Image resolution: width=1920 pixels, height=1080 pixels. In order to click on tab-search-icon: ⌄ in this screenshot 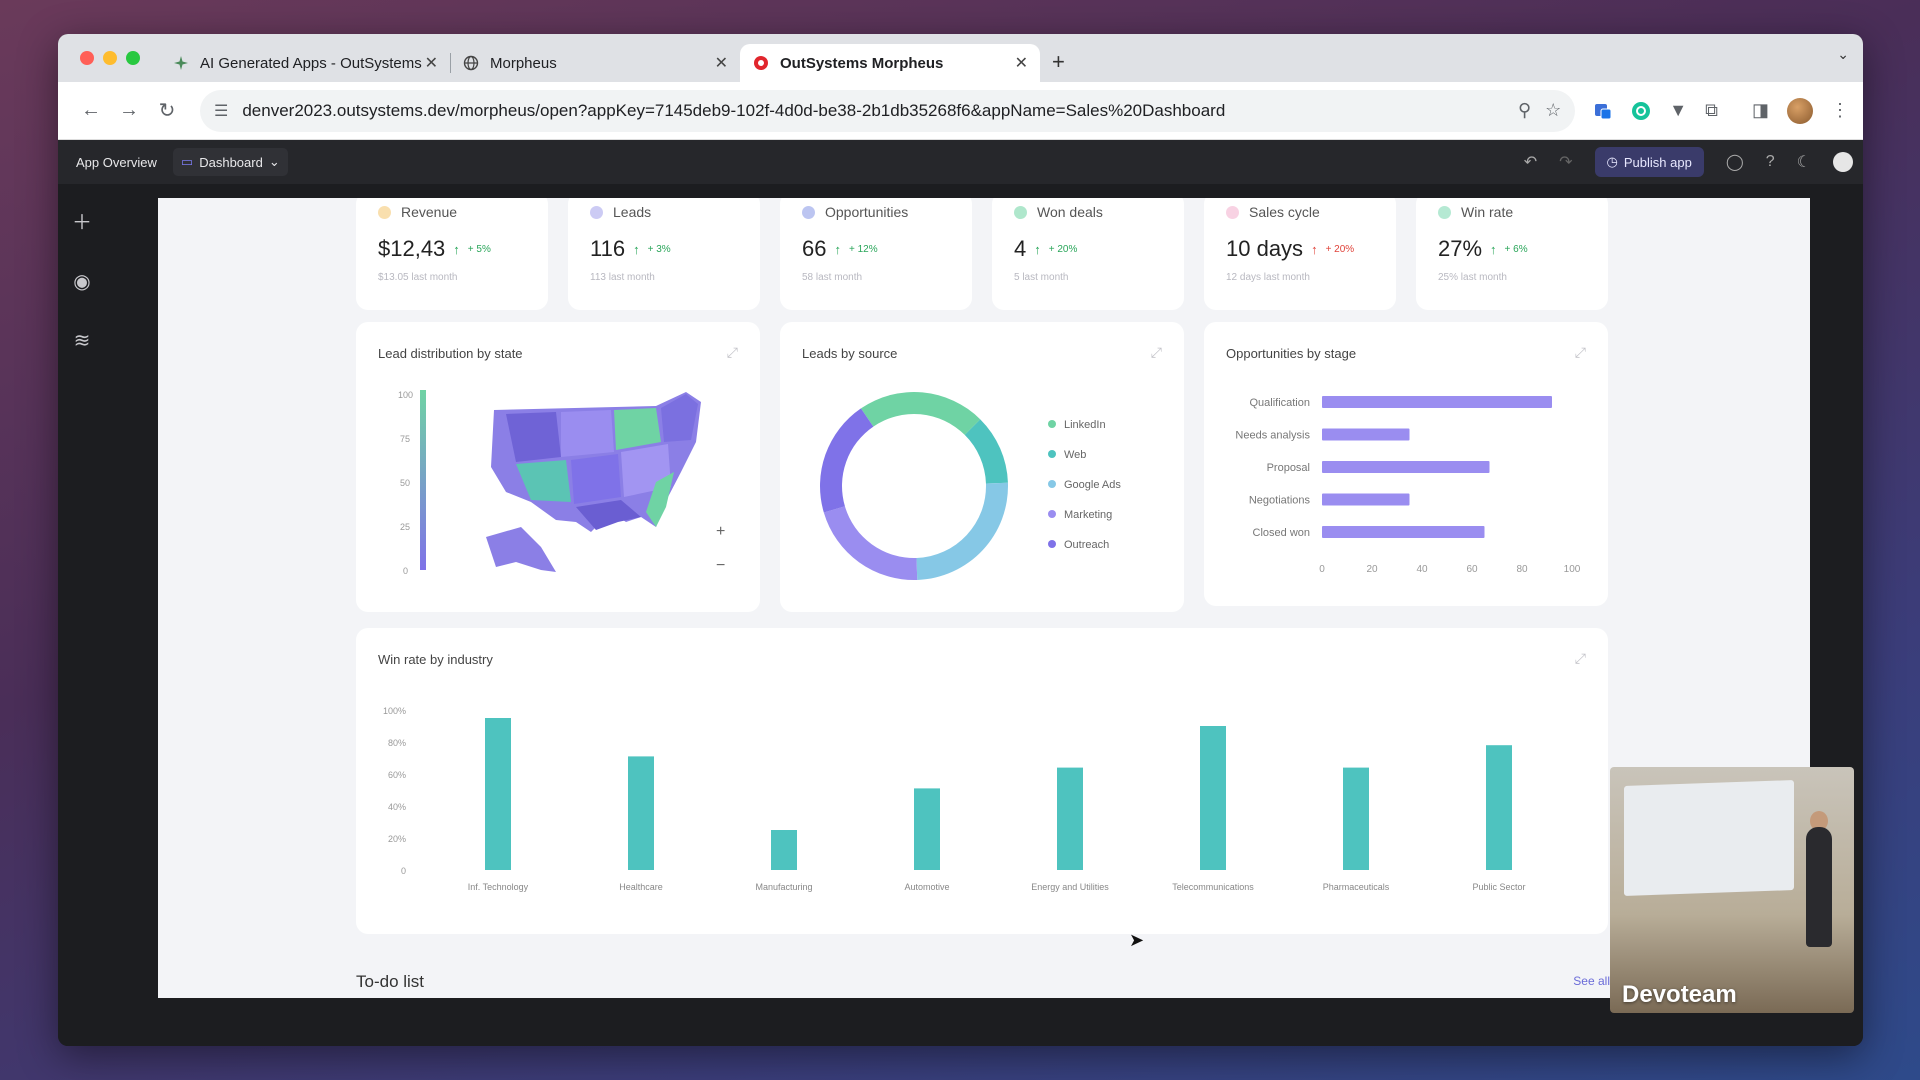, I will do `click(1843, 54)`.